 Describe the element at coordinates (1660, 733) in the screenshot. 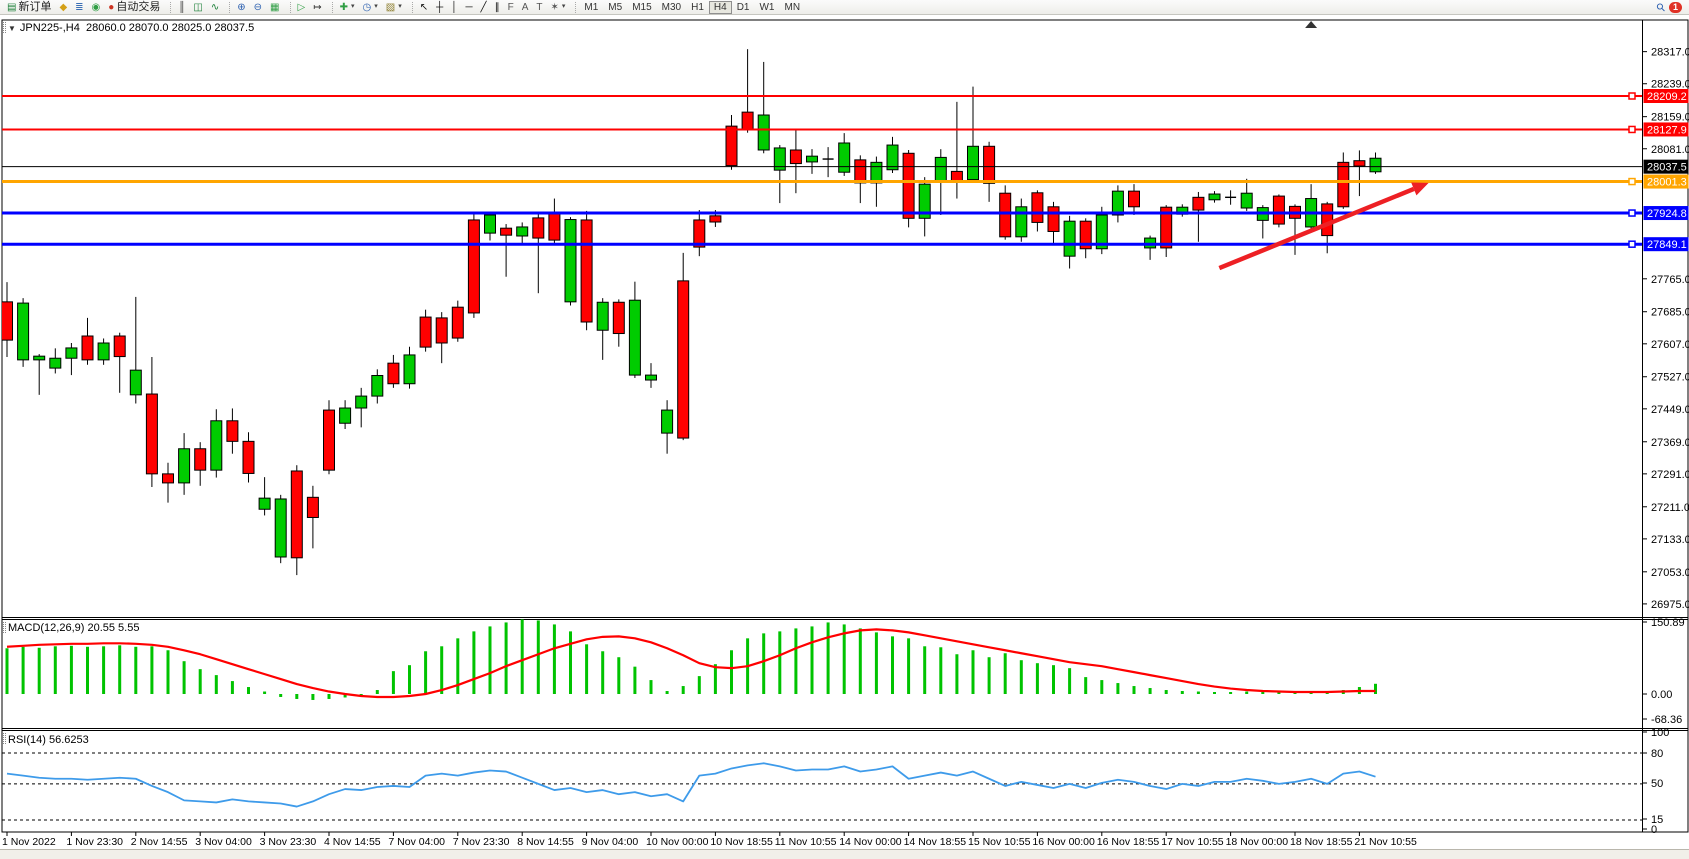

I see `svg-text: 100` at that location.